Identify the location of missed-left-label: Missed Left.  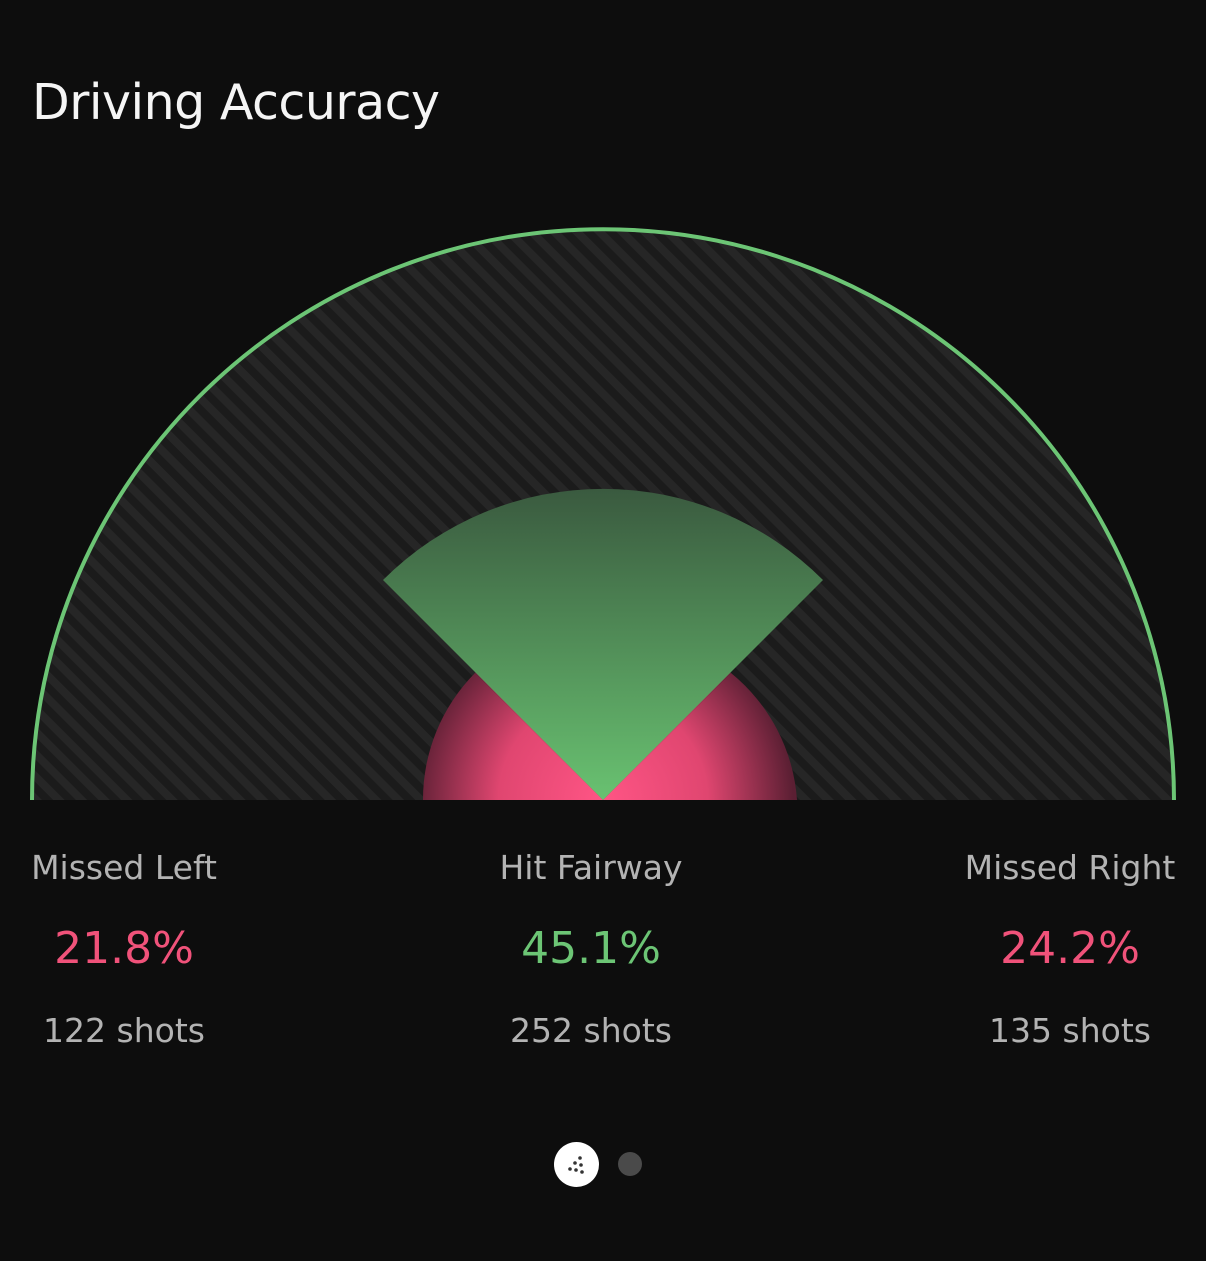
(124, 867).